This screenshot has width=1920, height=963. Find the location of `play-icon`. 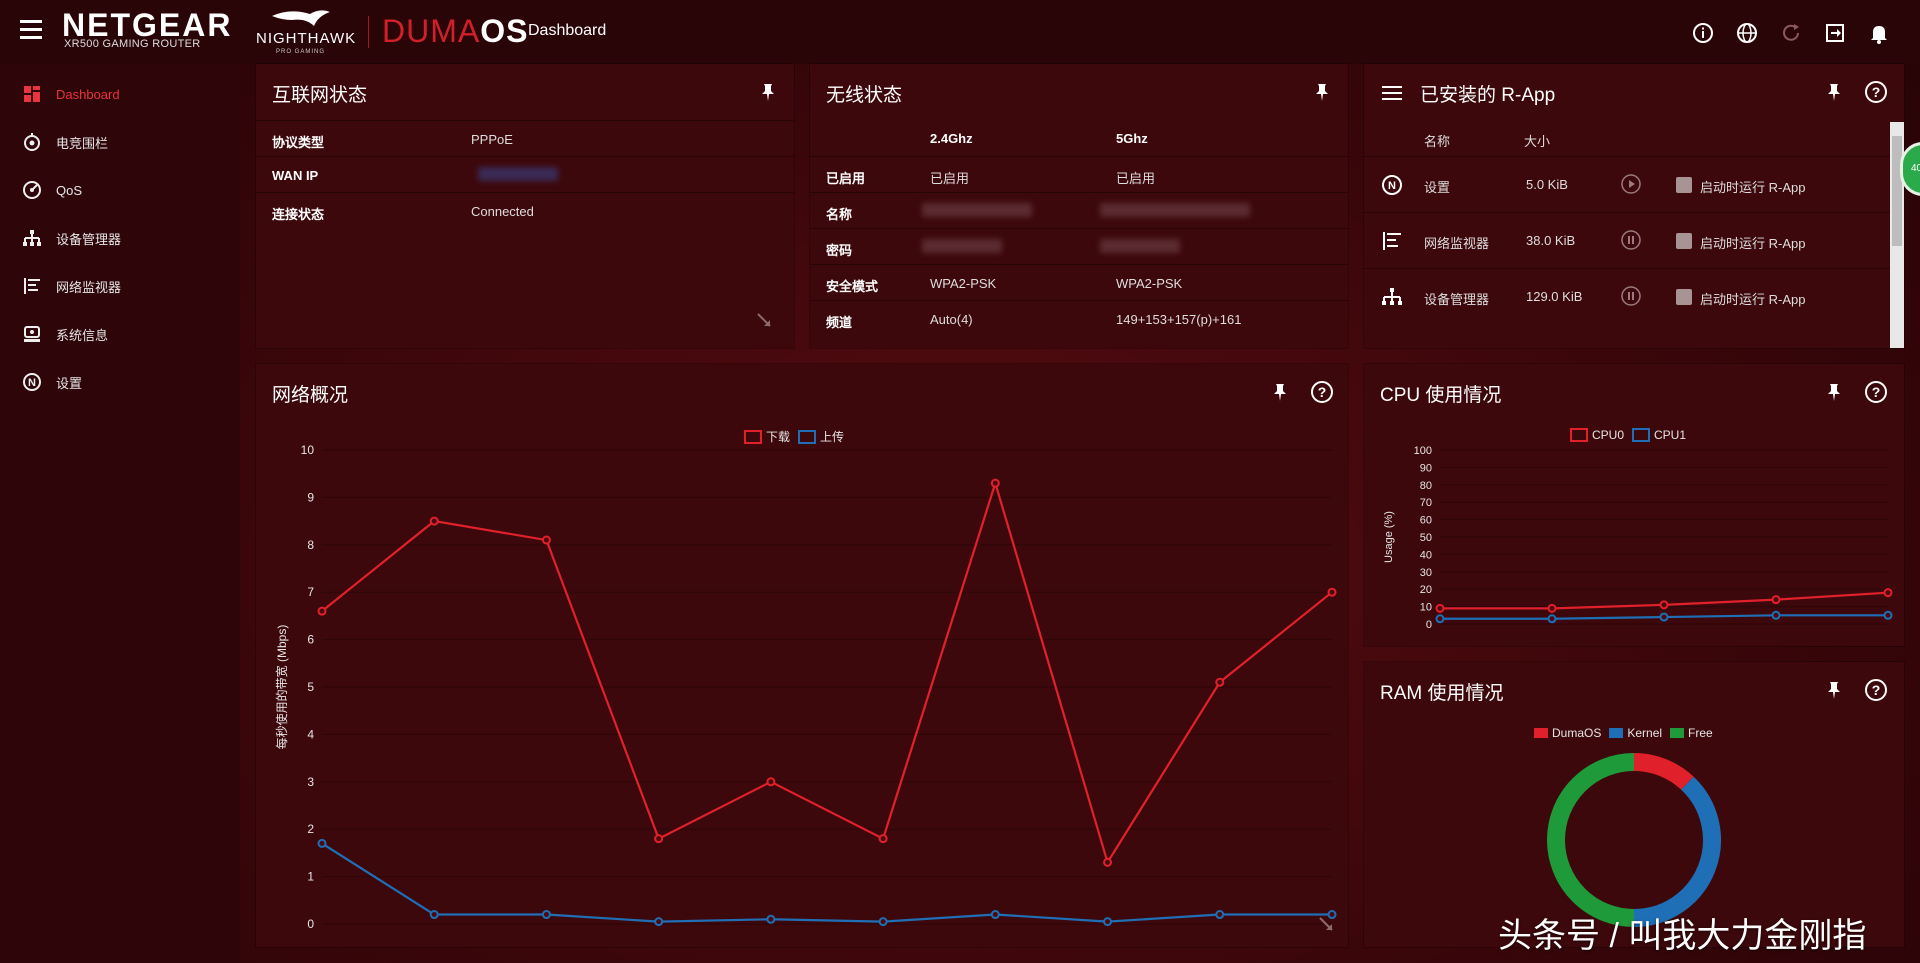

play-icon is located at coordinates (1631, 184).